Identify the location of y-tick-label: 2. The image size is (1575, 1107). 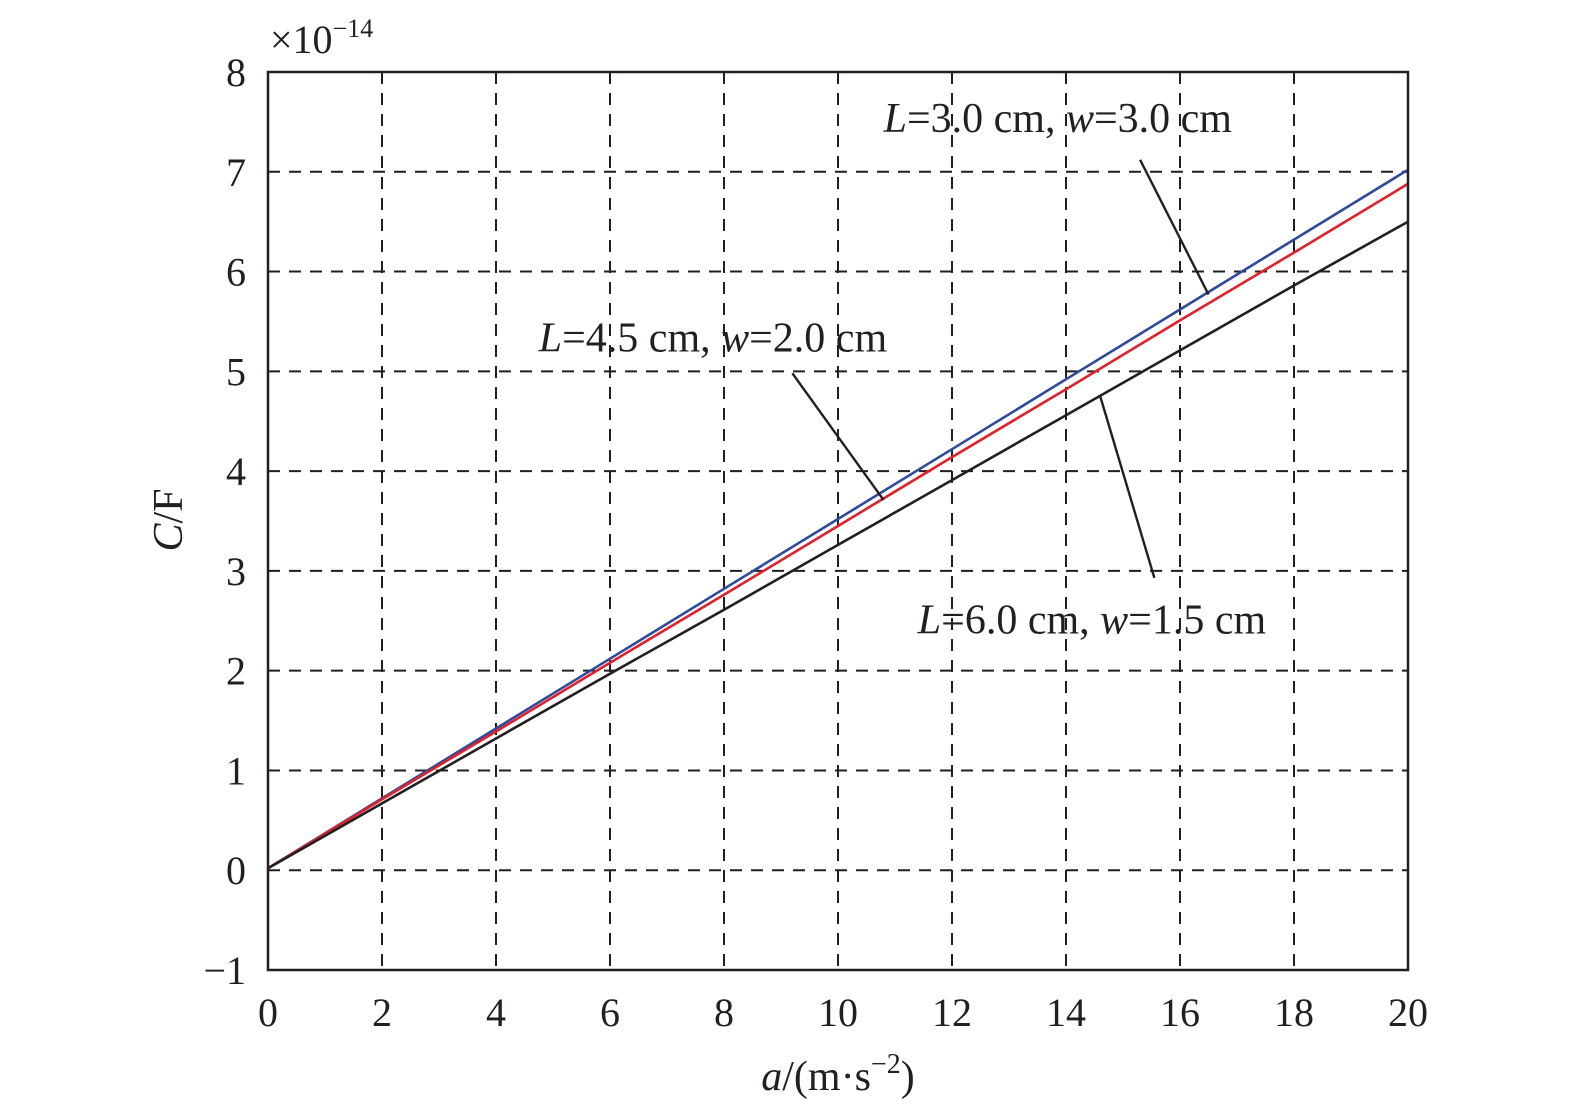
(236, 671).